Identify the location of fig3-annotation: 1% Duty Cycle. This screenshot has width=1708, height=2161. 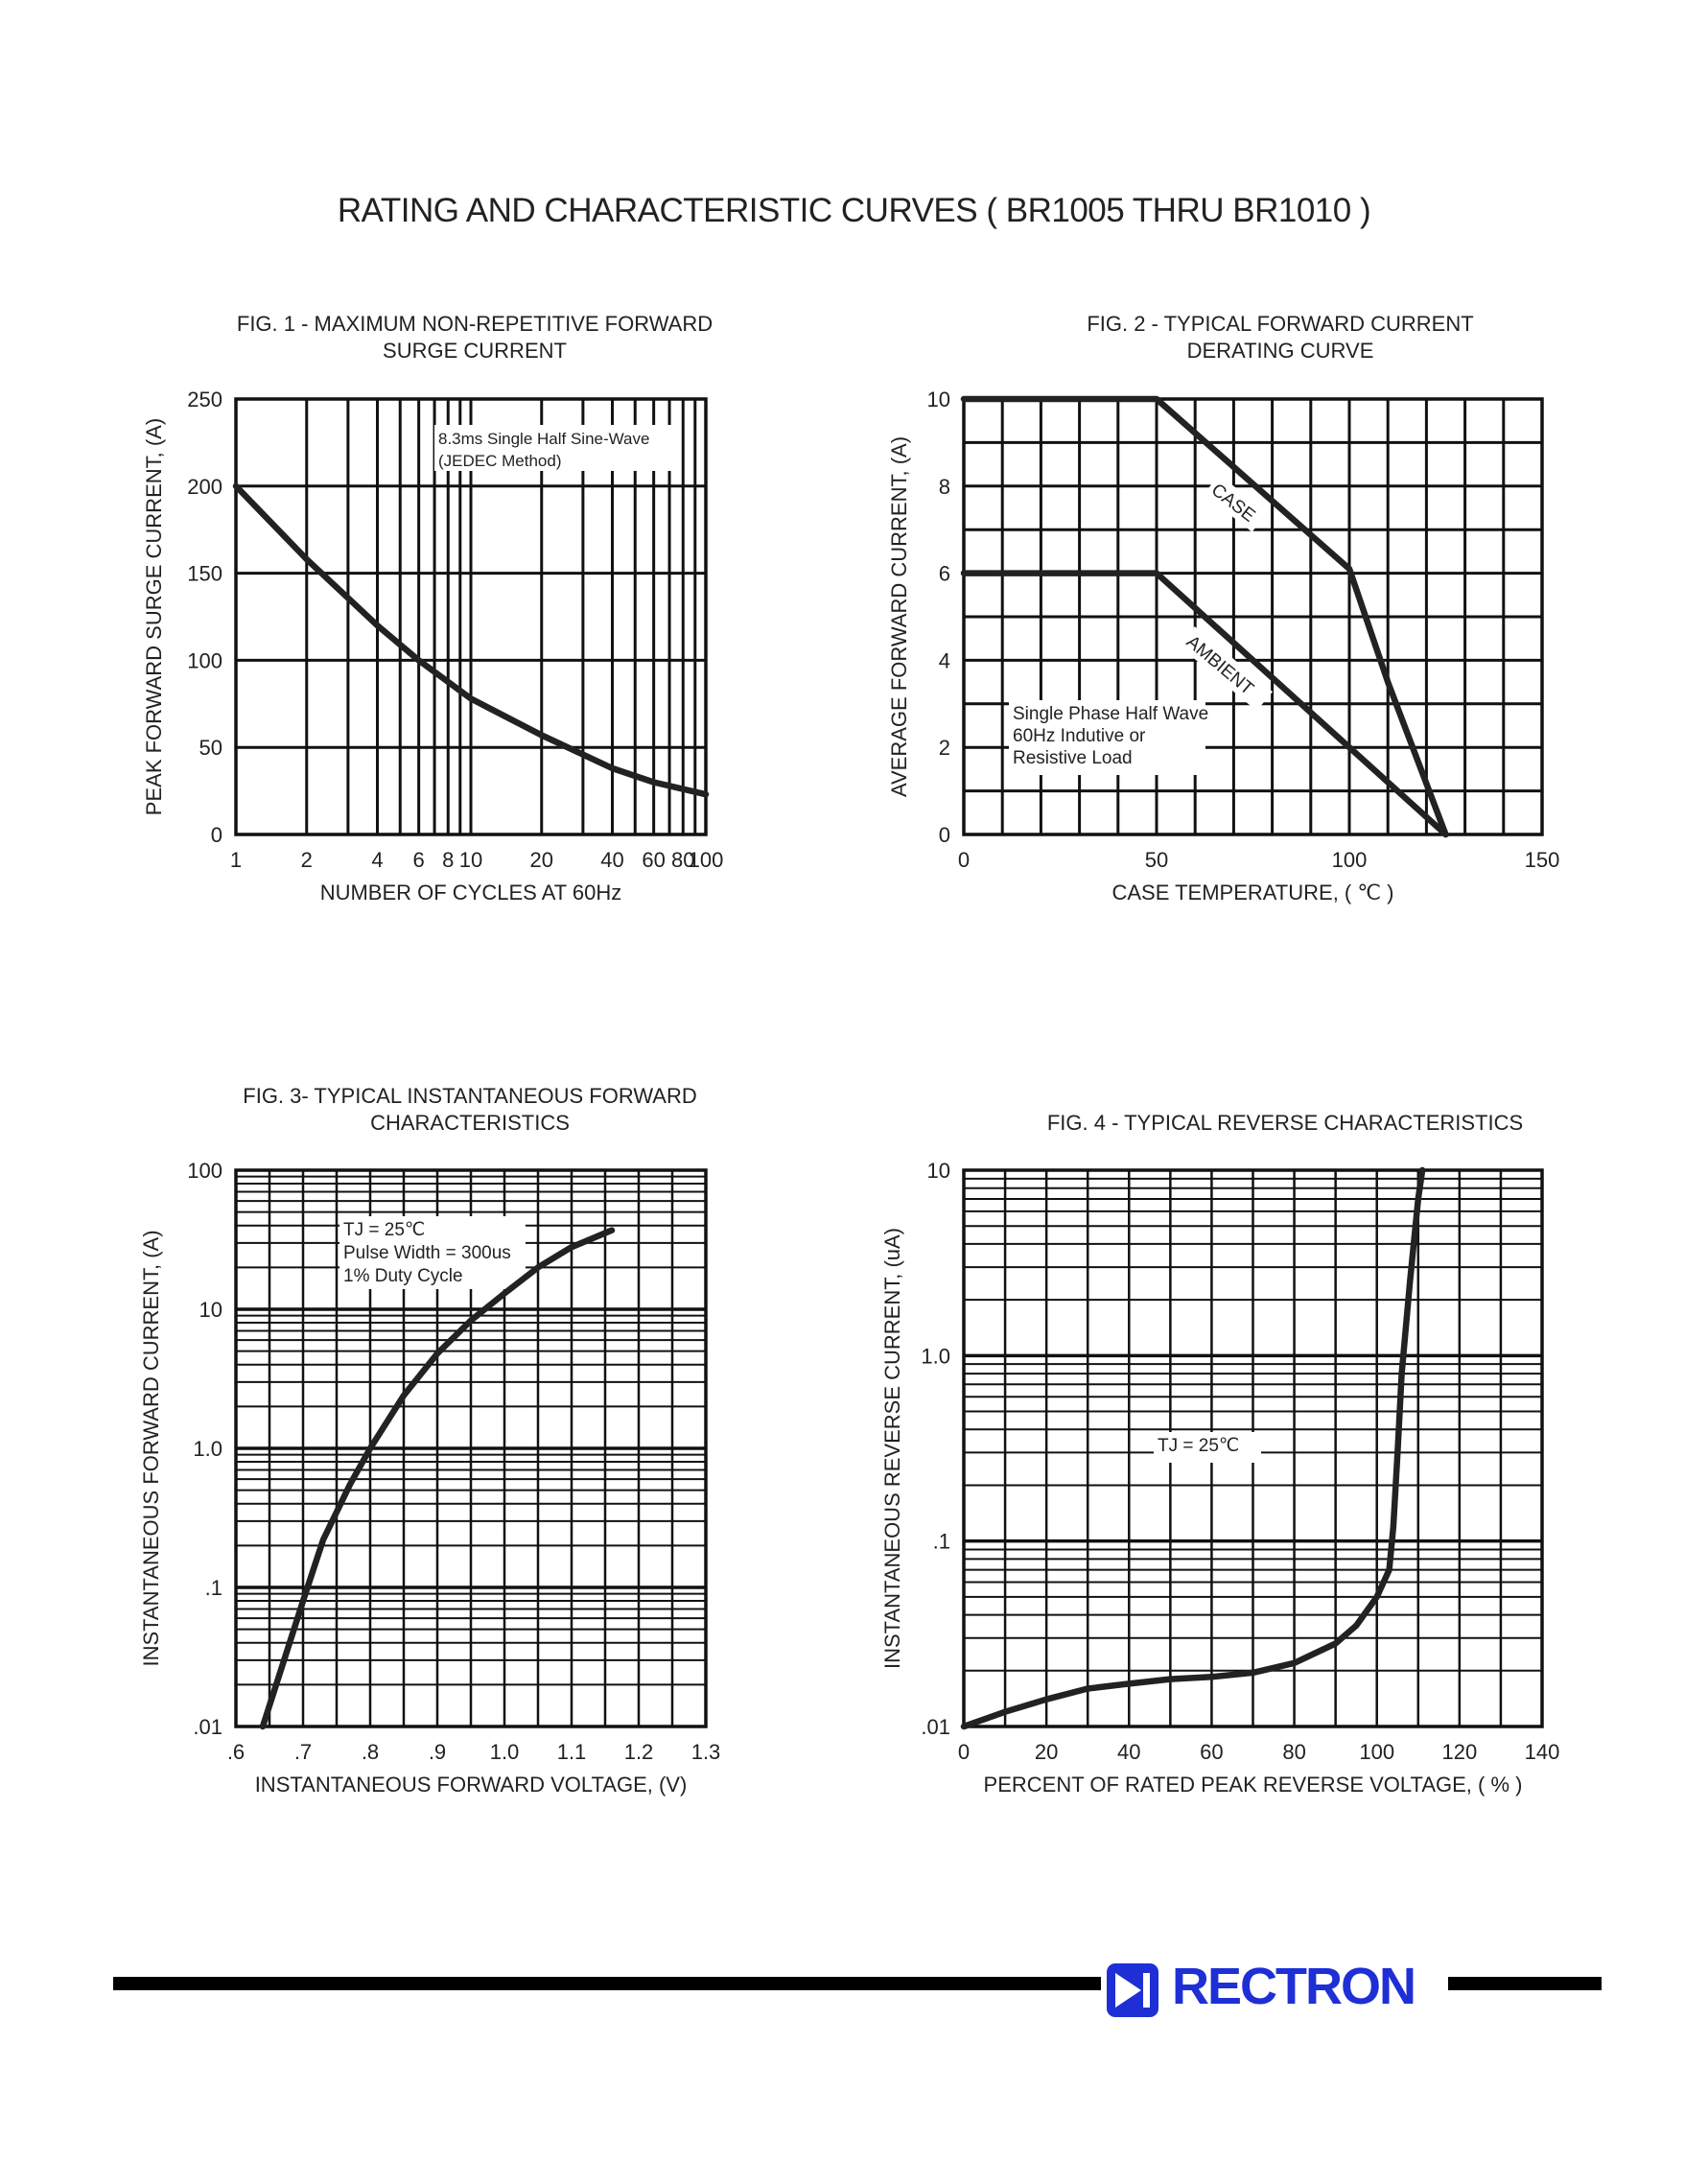
(403, 1276).